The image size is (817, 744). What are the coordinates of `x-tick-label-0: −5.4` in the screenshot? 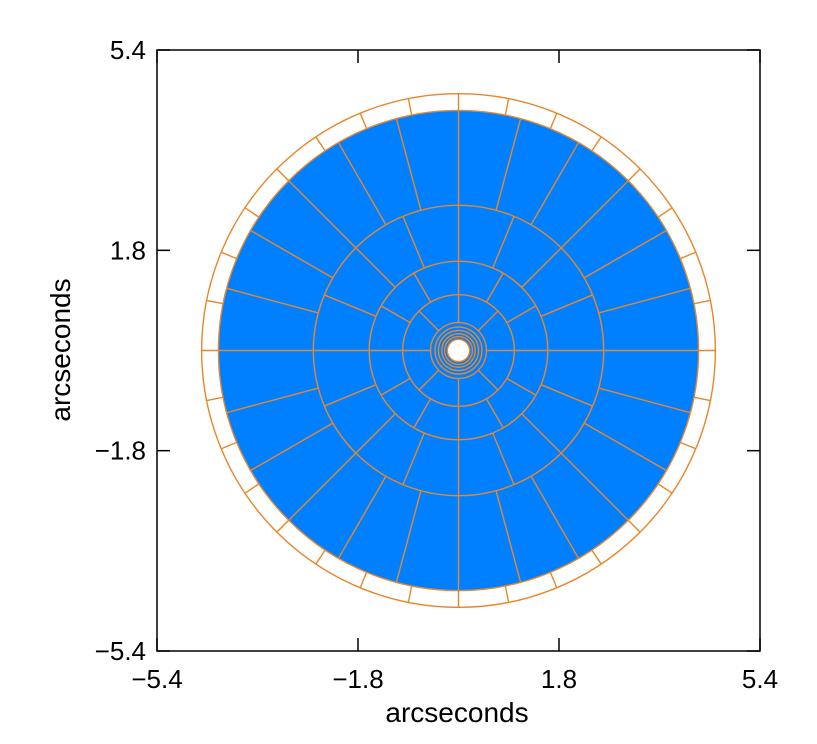 It's located at (156, 679).